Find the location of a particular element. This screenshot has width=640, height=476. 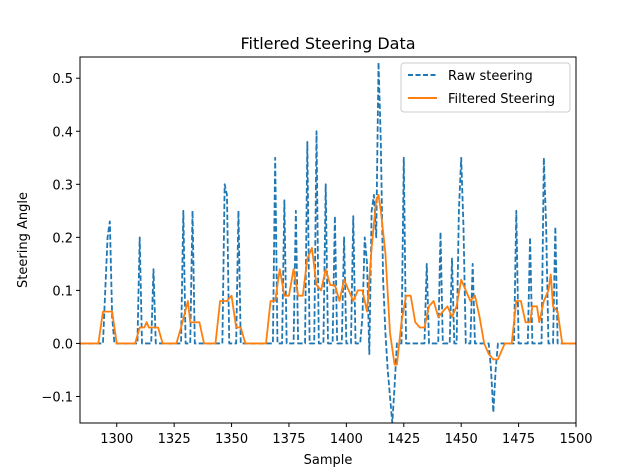

x-tick-label-5: 1425 is located at coordinates (403, 439).